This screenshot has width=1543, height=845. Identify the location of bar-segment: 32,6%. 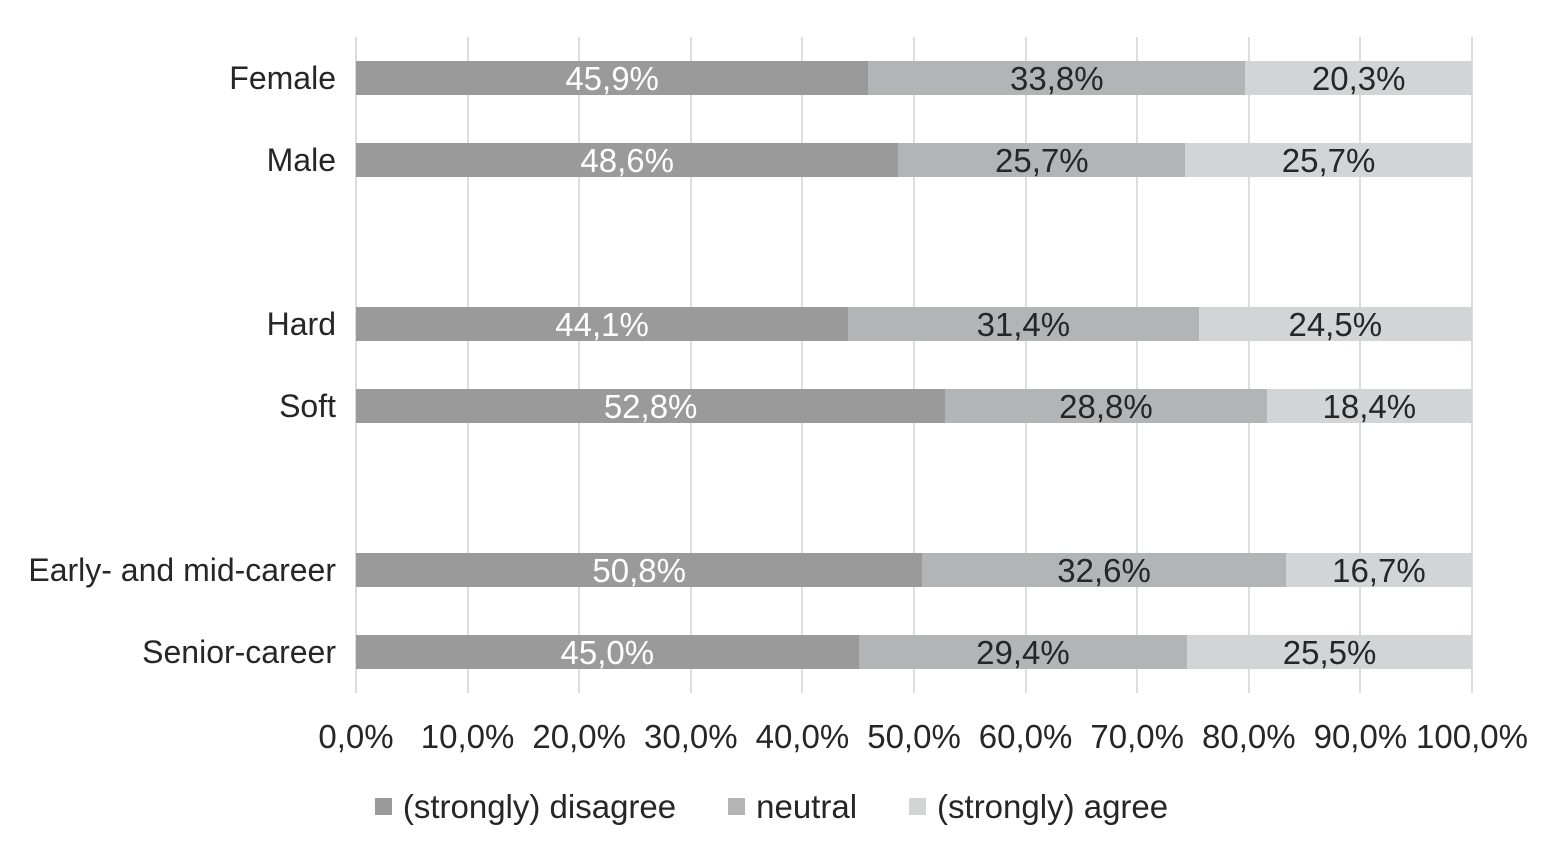
(1104, 570).